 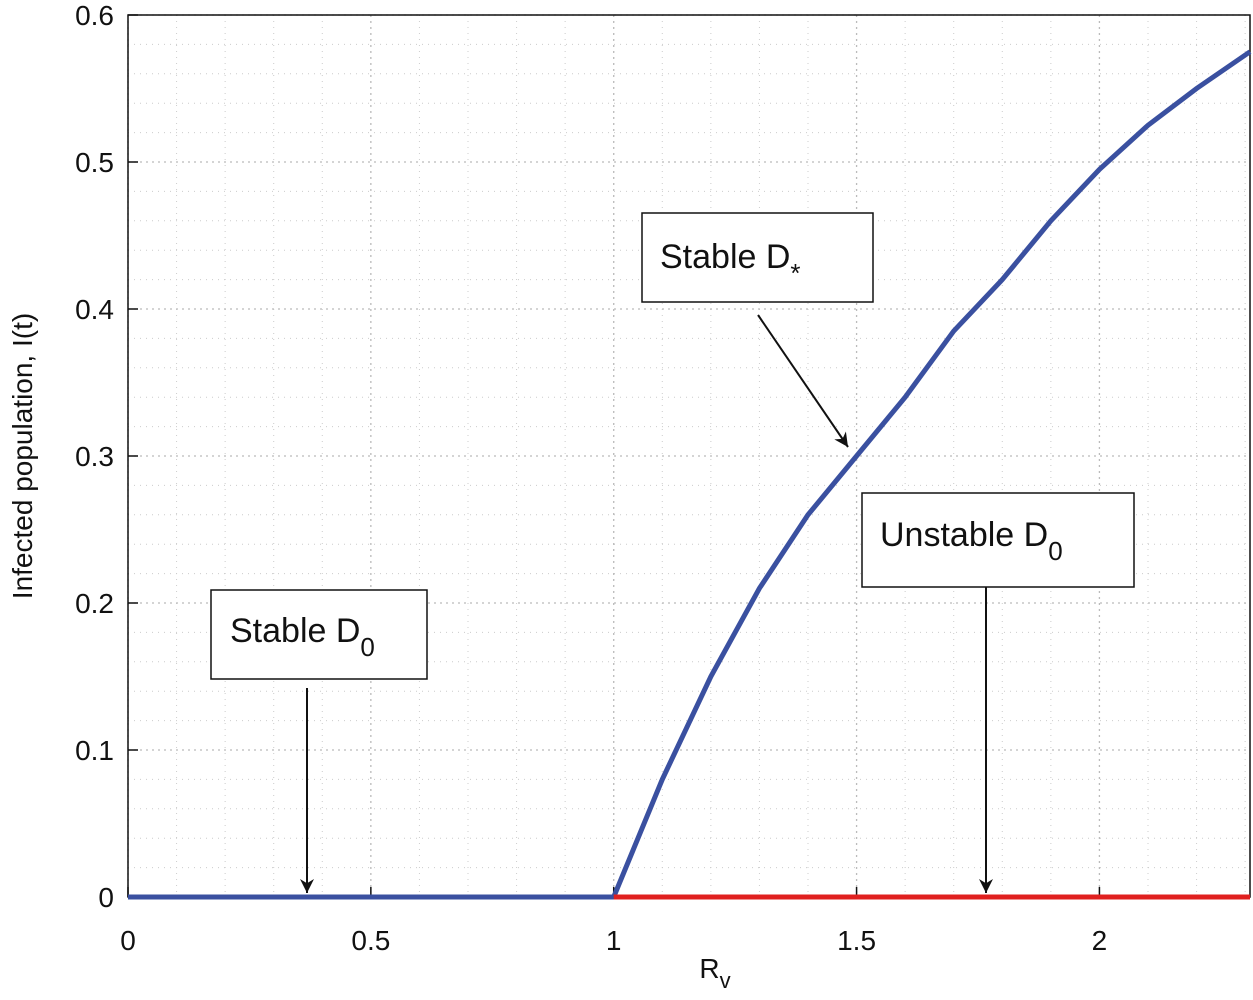 I want to click on annotation-text: Stable D*, so click(x=730, y=263).